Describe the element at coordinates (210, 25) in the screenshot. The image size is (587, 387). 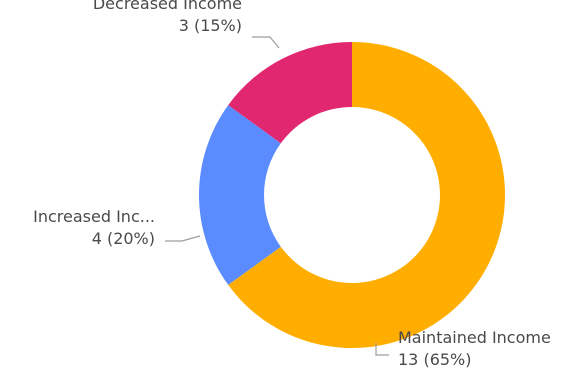
I see `slice-value-label-decreased-income: 3 (15%)` at that location.